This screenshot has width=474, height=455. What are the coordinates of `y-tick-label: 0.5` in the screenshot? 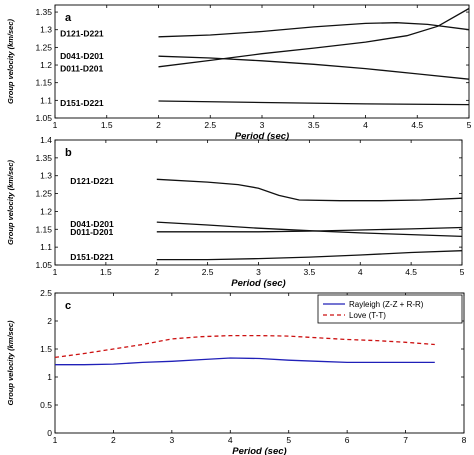 It's located at (46, 405).